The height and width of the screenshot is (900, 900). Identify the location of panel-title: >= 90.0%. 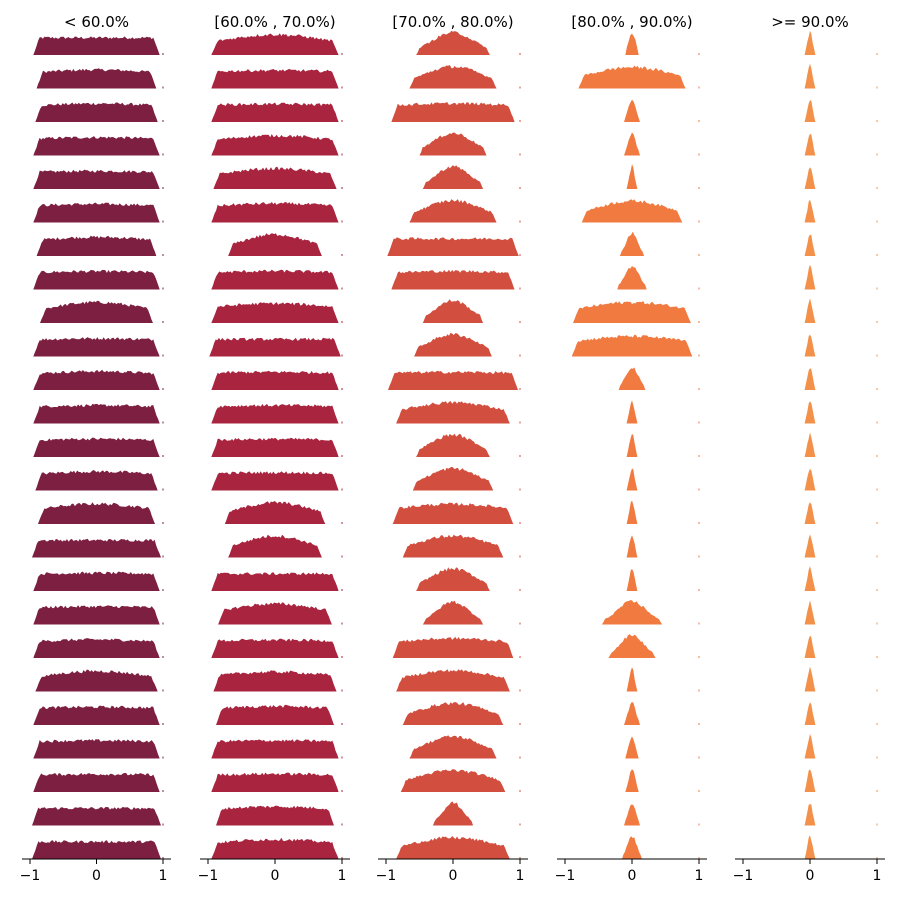
(810, 22).